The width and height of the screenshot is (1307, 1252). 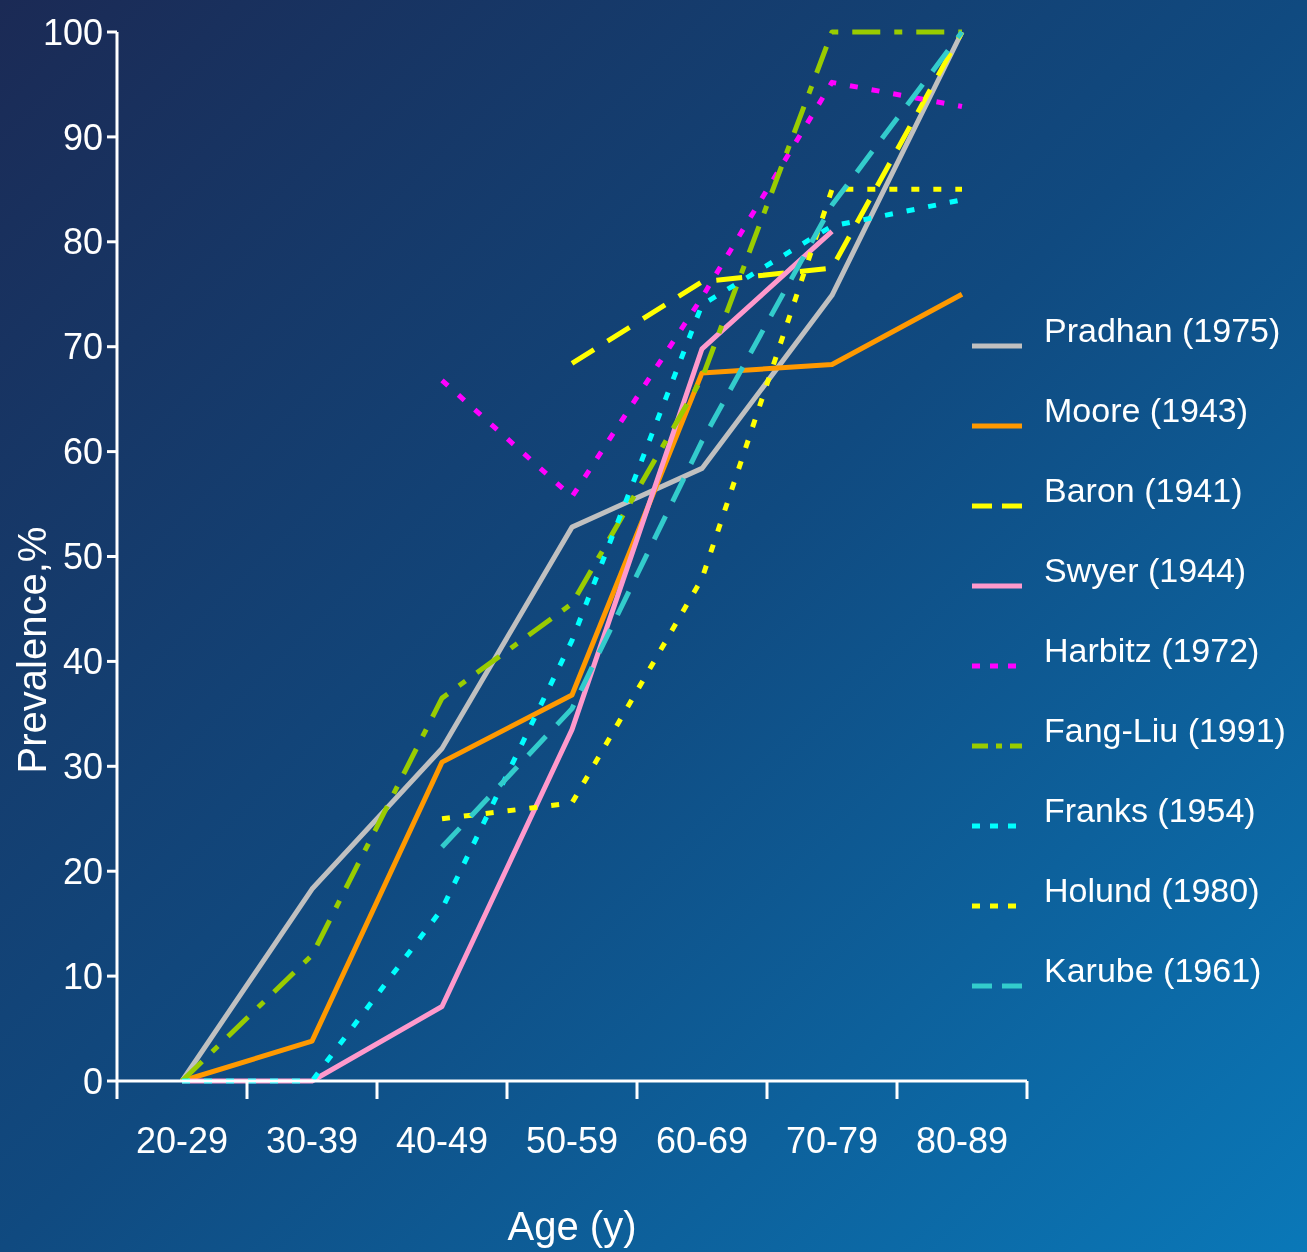 I want to click on x-tick-label: 30-39, so click(x=312, y=1140).